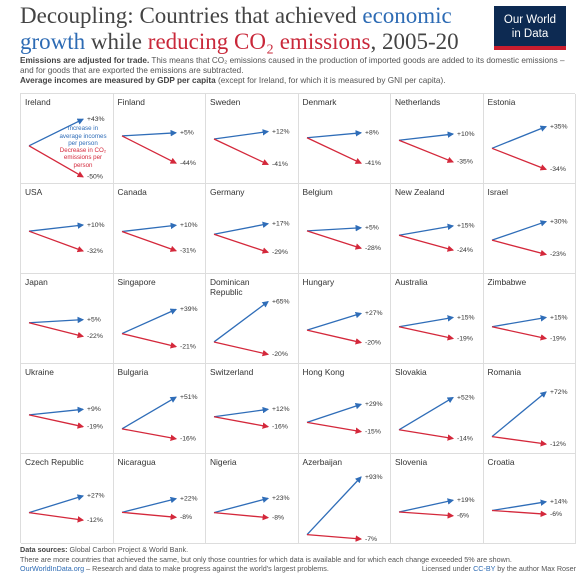  Describe the element at coordinates (278, 517) in the screenshot. I see `value-label: -8%` at that location.